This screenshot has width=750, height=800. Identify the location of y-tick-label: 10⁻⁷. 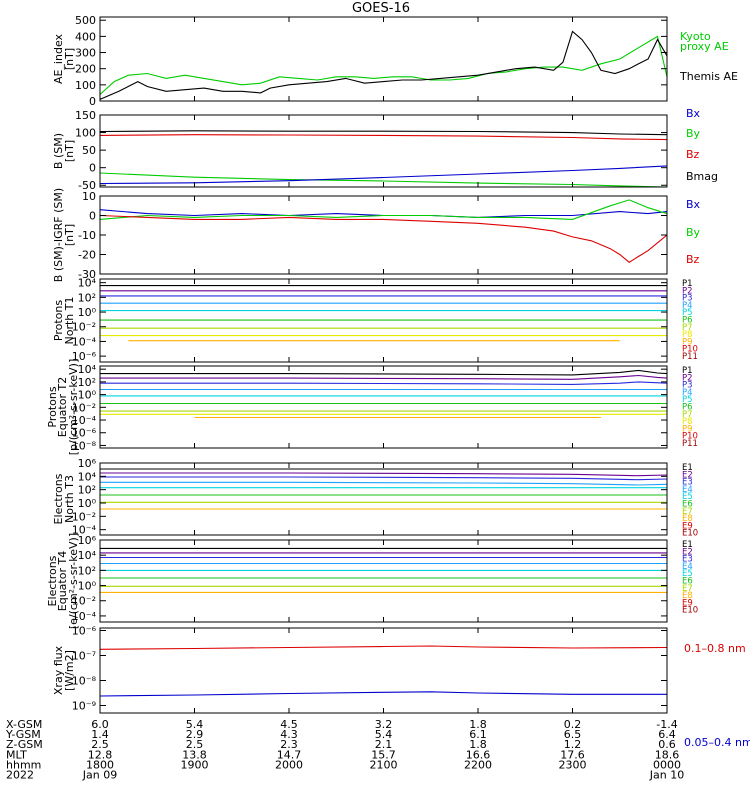
(84, 656).